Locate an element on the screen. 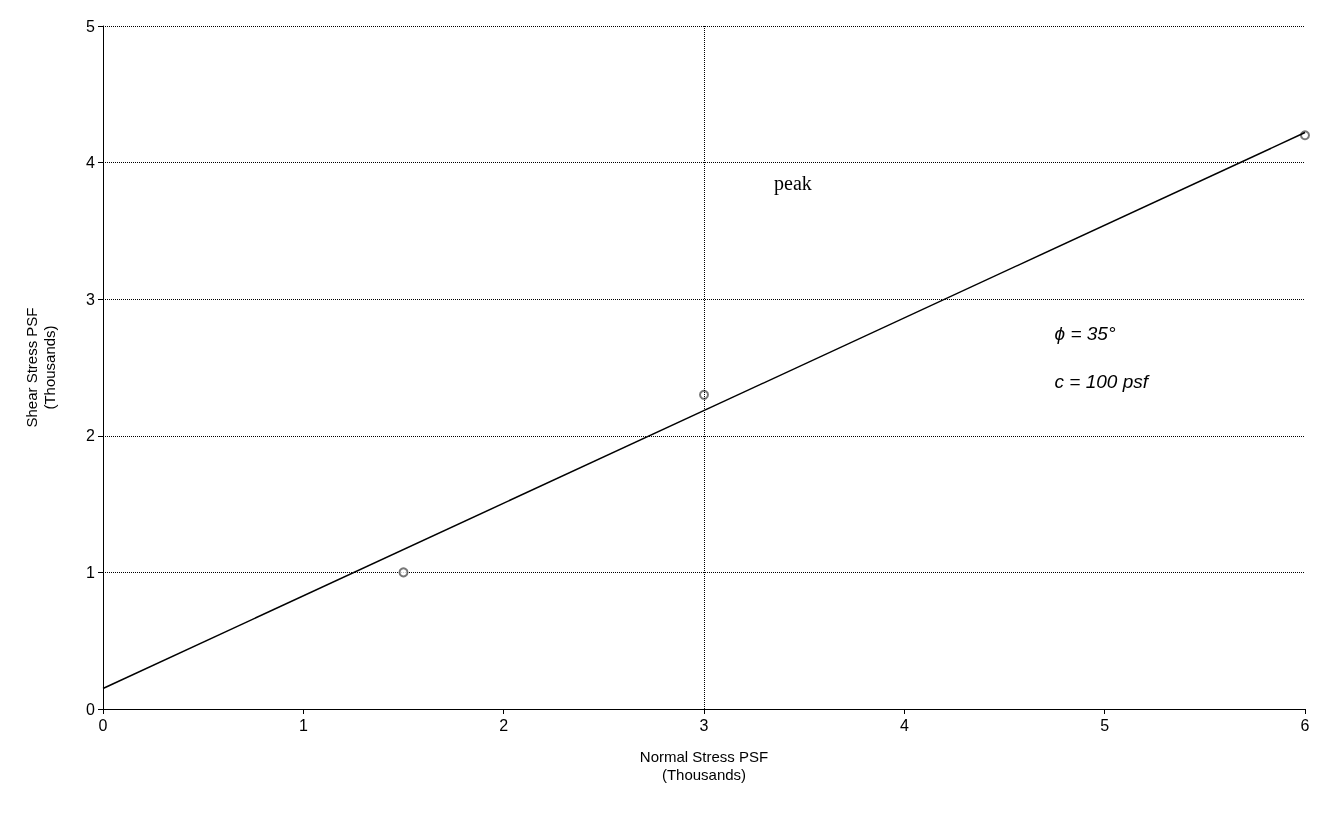  y-tick-label: 3 is located at coordinates (91, 299).